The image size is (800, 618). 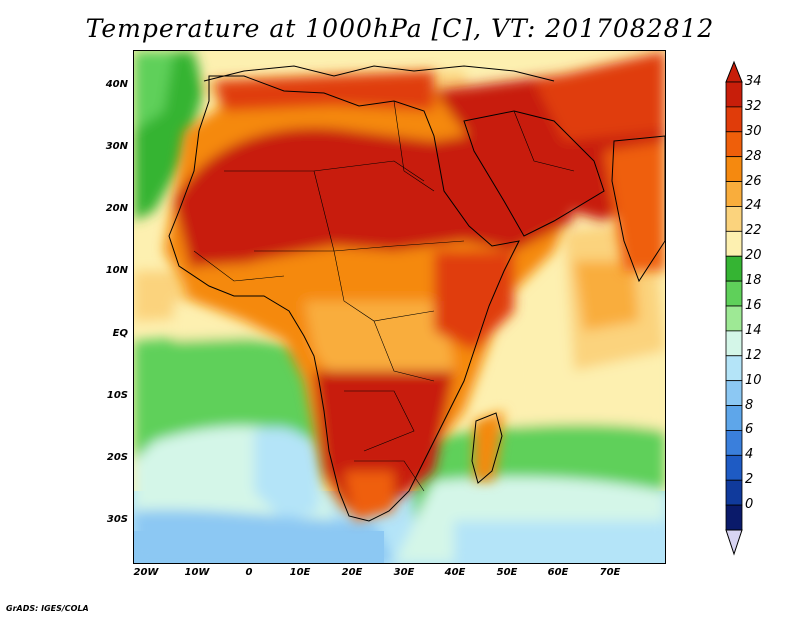 What do you see at coordinates (753, 281) in the screenshot?
I see `colorbar-label: 18` at bounding box center [753, 281].